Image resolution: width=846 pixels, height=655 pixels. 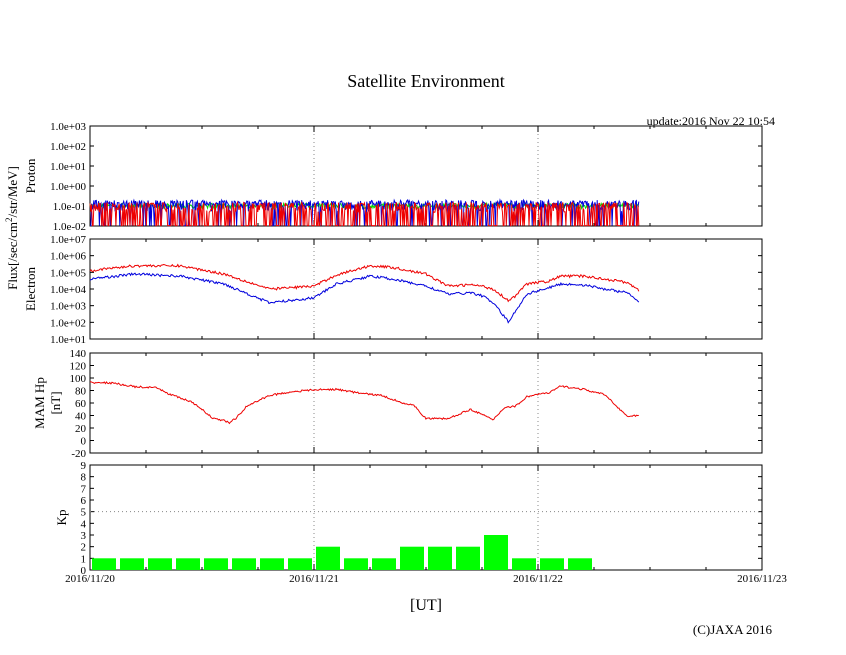 I want to click on y-tick-label: 1.0e+04, so click(x=68, y=290).